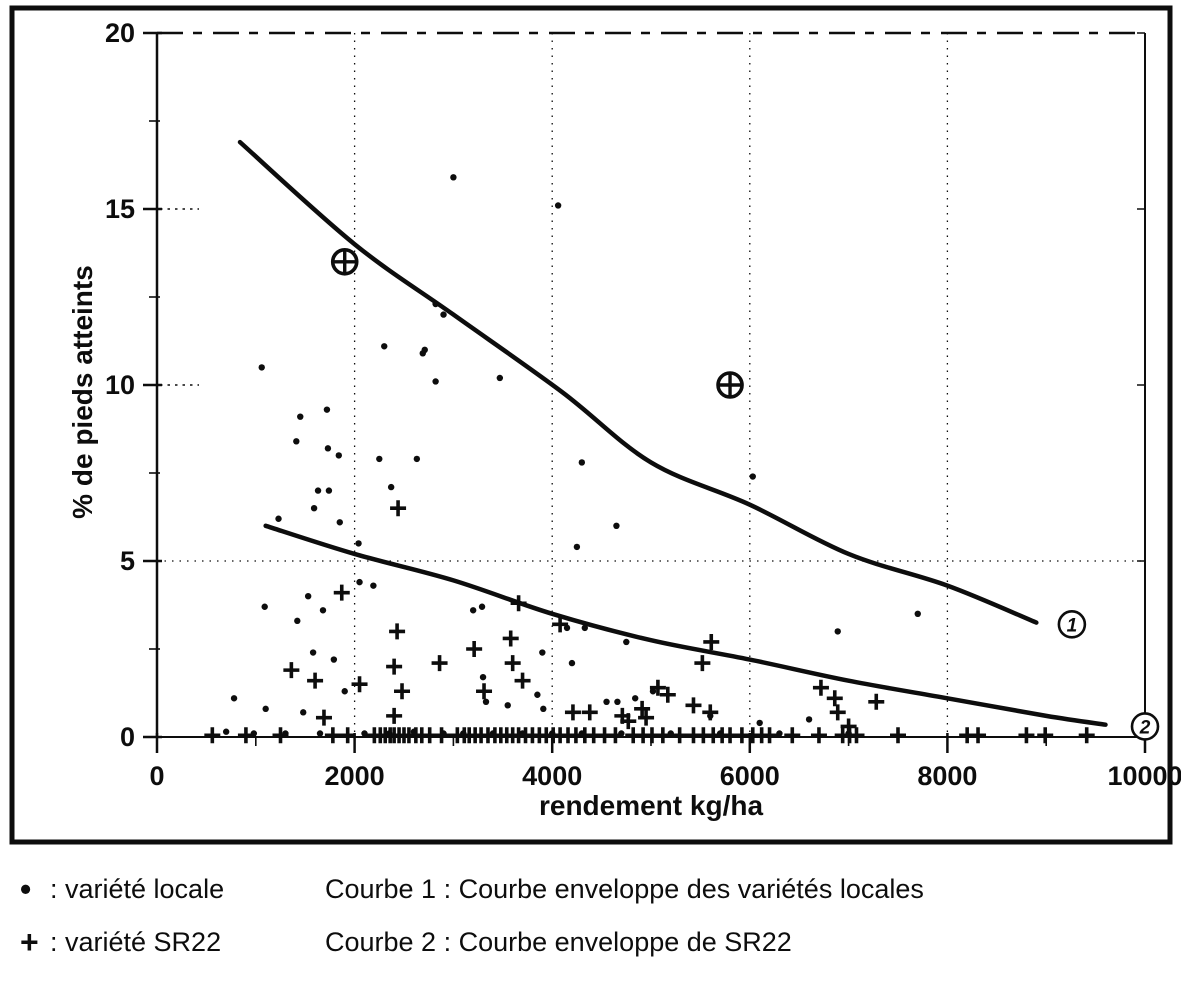 The height and width of the screenshot is (983, 1181). Describe the element at coordinates (137, 889) in the screenshot. I see `dot-series-label: : variété locale` at that location.